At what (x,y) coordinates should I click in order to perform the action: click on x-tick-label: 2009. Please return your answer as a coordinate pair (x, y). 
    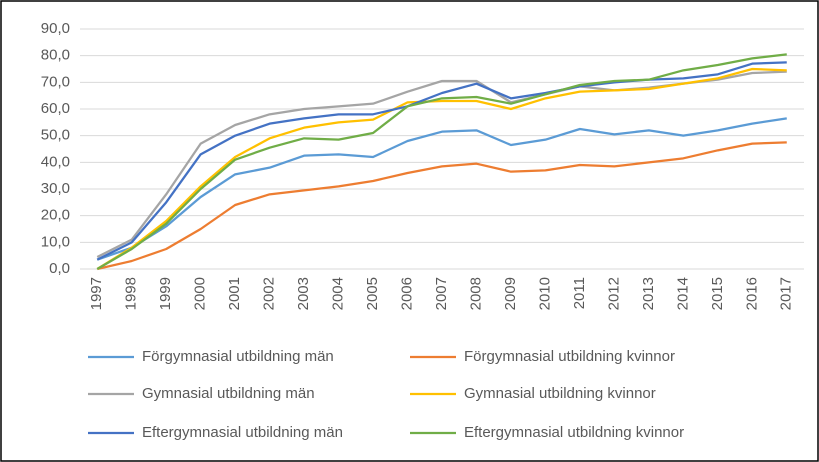
    Looking at the image, I should click on (510, 293).